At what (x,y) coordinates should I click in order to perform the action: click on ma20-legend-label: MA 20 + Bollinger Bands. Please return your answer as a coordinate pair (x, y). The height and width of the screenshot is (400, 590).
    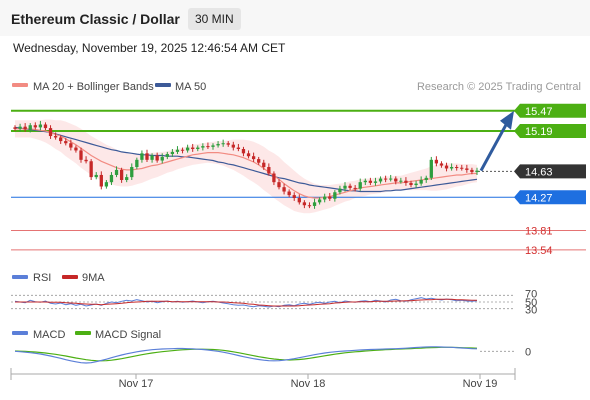
    Looking at the image, I should click on (93, 87).